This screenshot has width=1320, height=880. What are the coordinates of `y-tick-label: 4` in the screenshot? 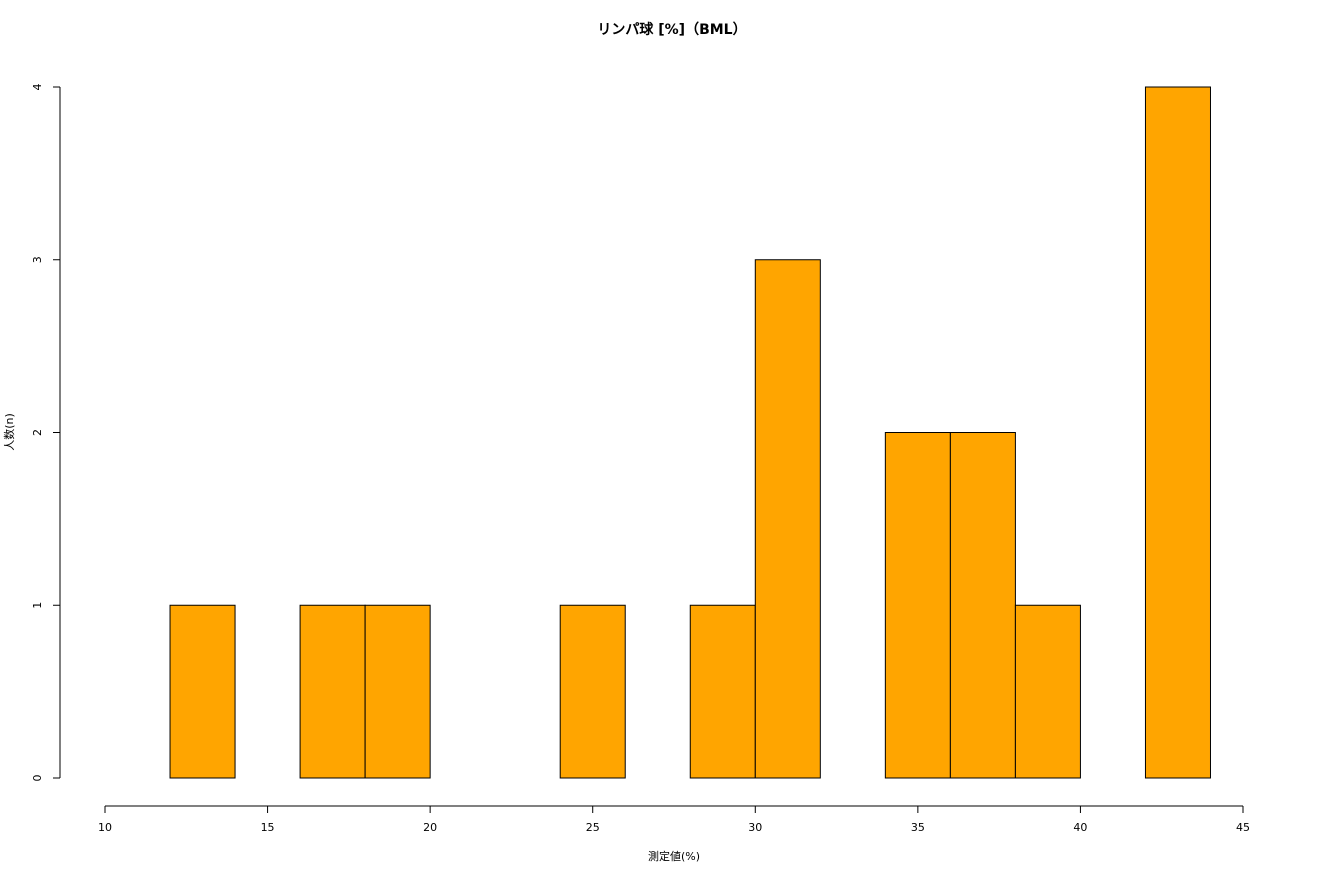 It's located at (37, 87).